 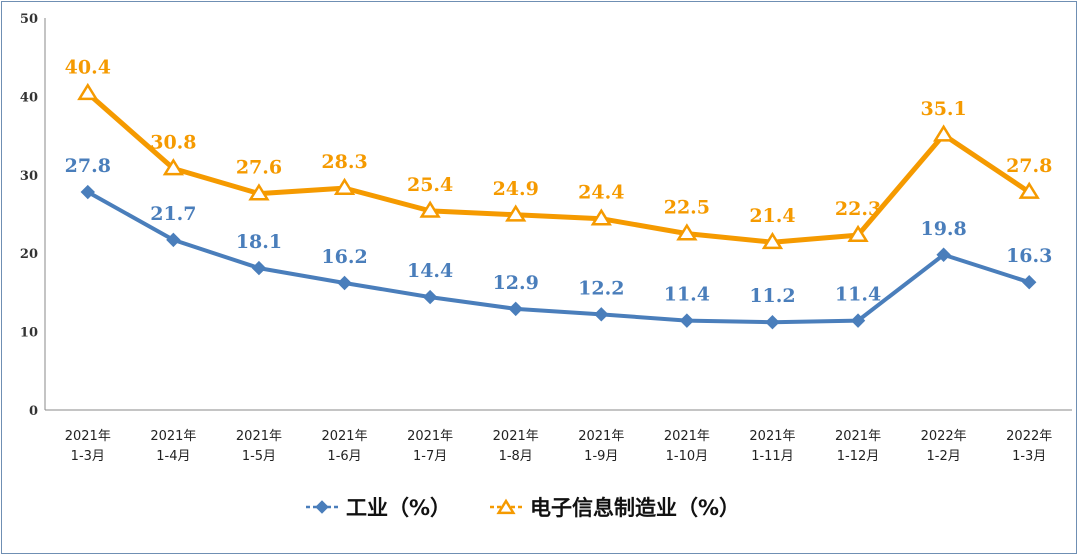 What do you see at coordinates (173, 456) in the screenshot?
I see `x-tick-label: 1-4月` at bounding box center [173, 456].